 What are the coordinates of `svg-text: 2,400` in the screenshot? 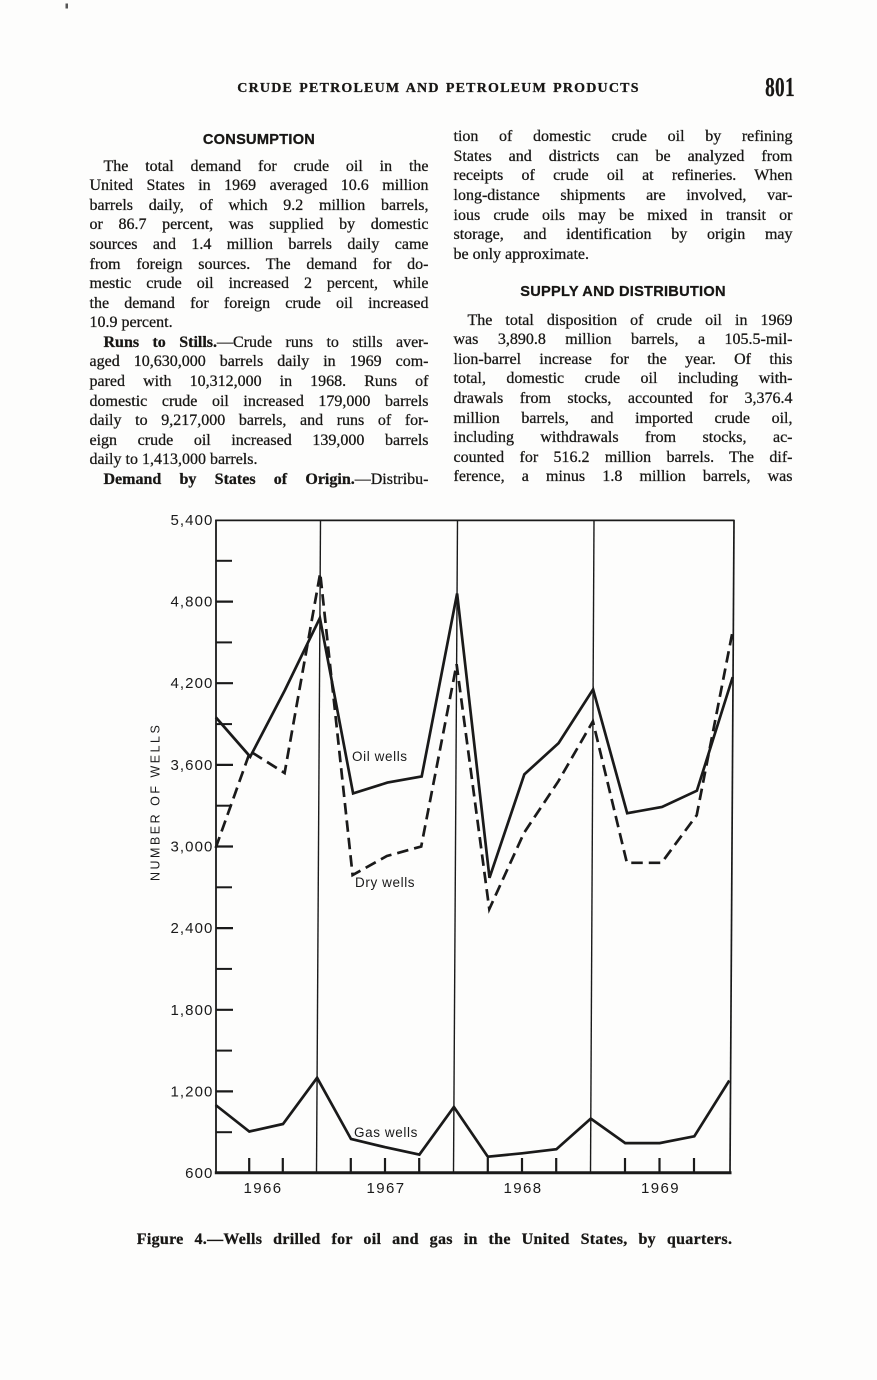 It's located at (191, 928).